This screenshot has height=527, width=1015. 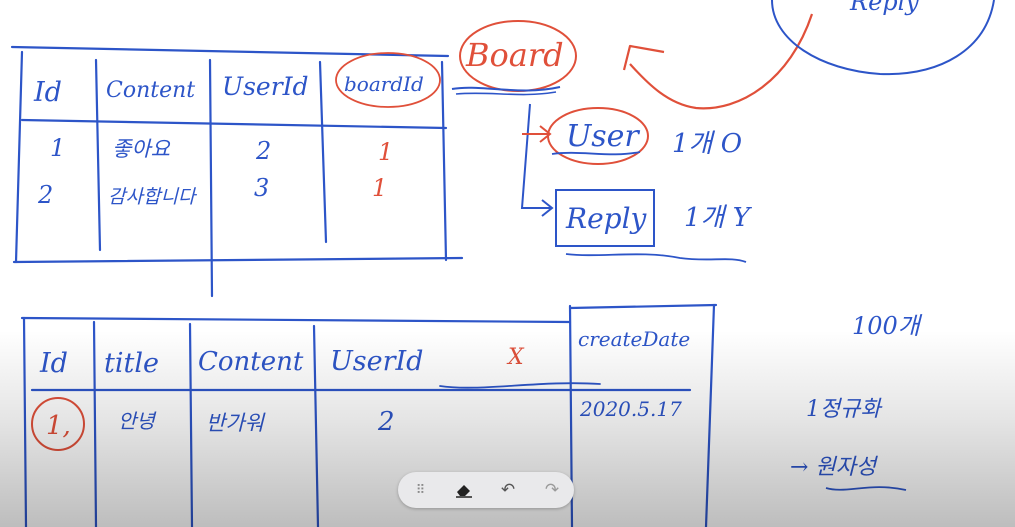 I want to click on undo-icon: ↶, so click(x=508, y=490).